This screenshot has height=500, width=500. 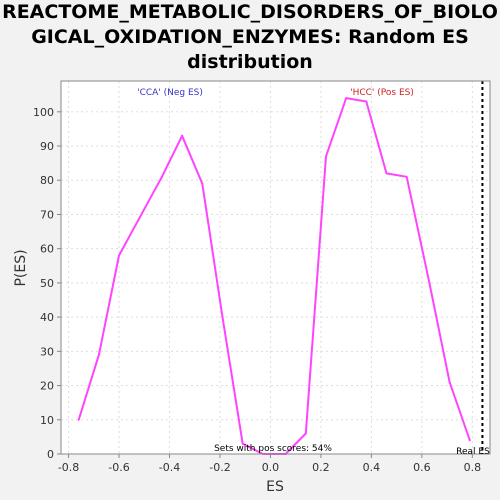 I want to click on annotation-pos-scores: Sets with pos scores: 54%, so click(x=273, y=449).